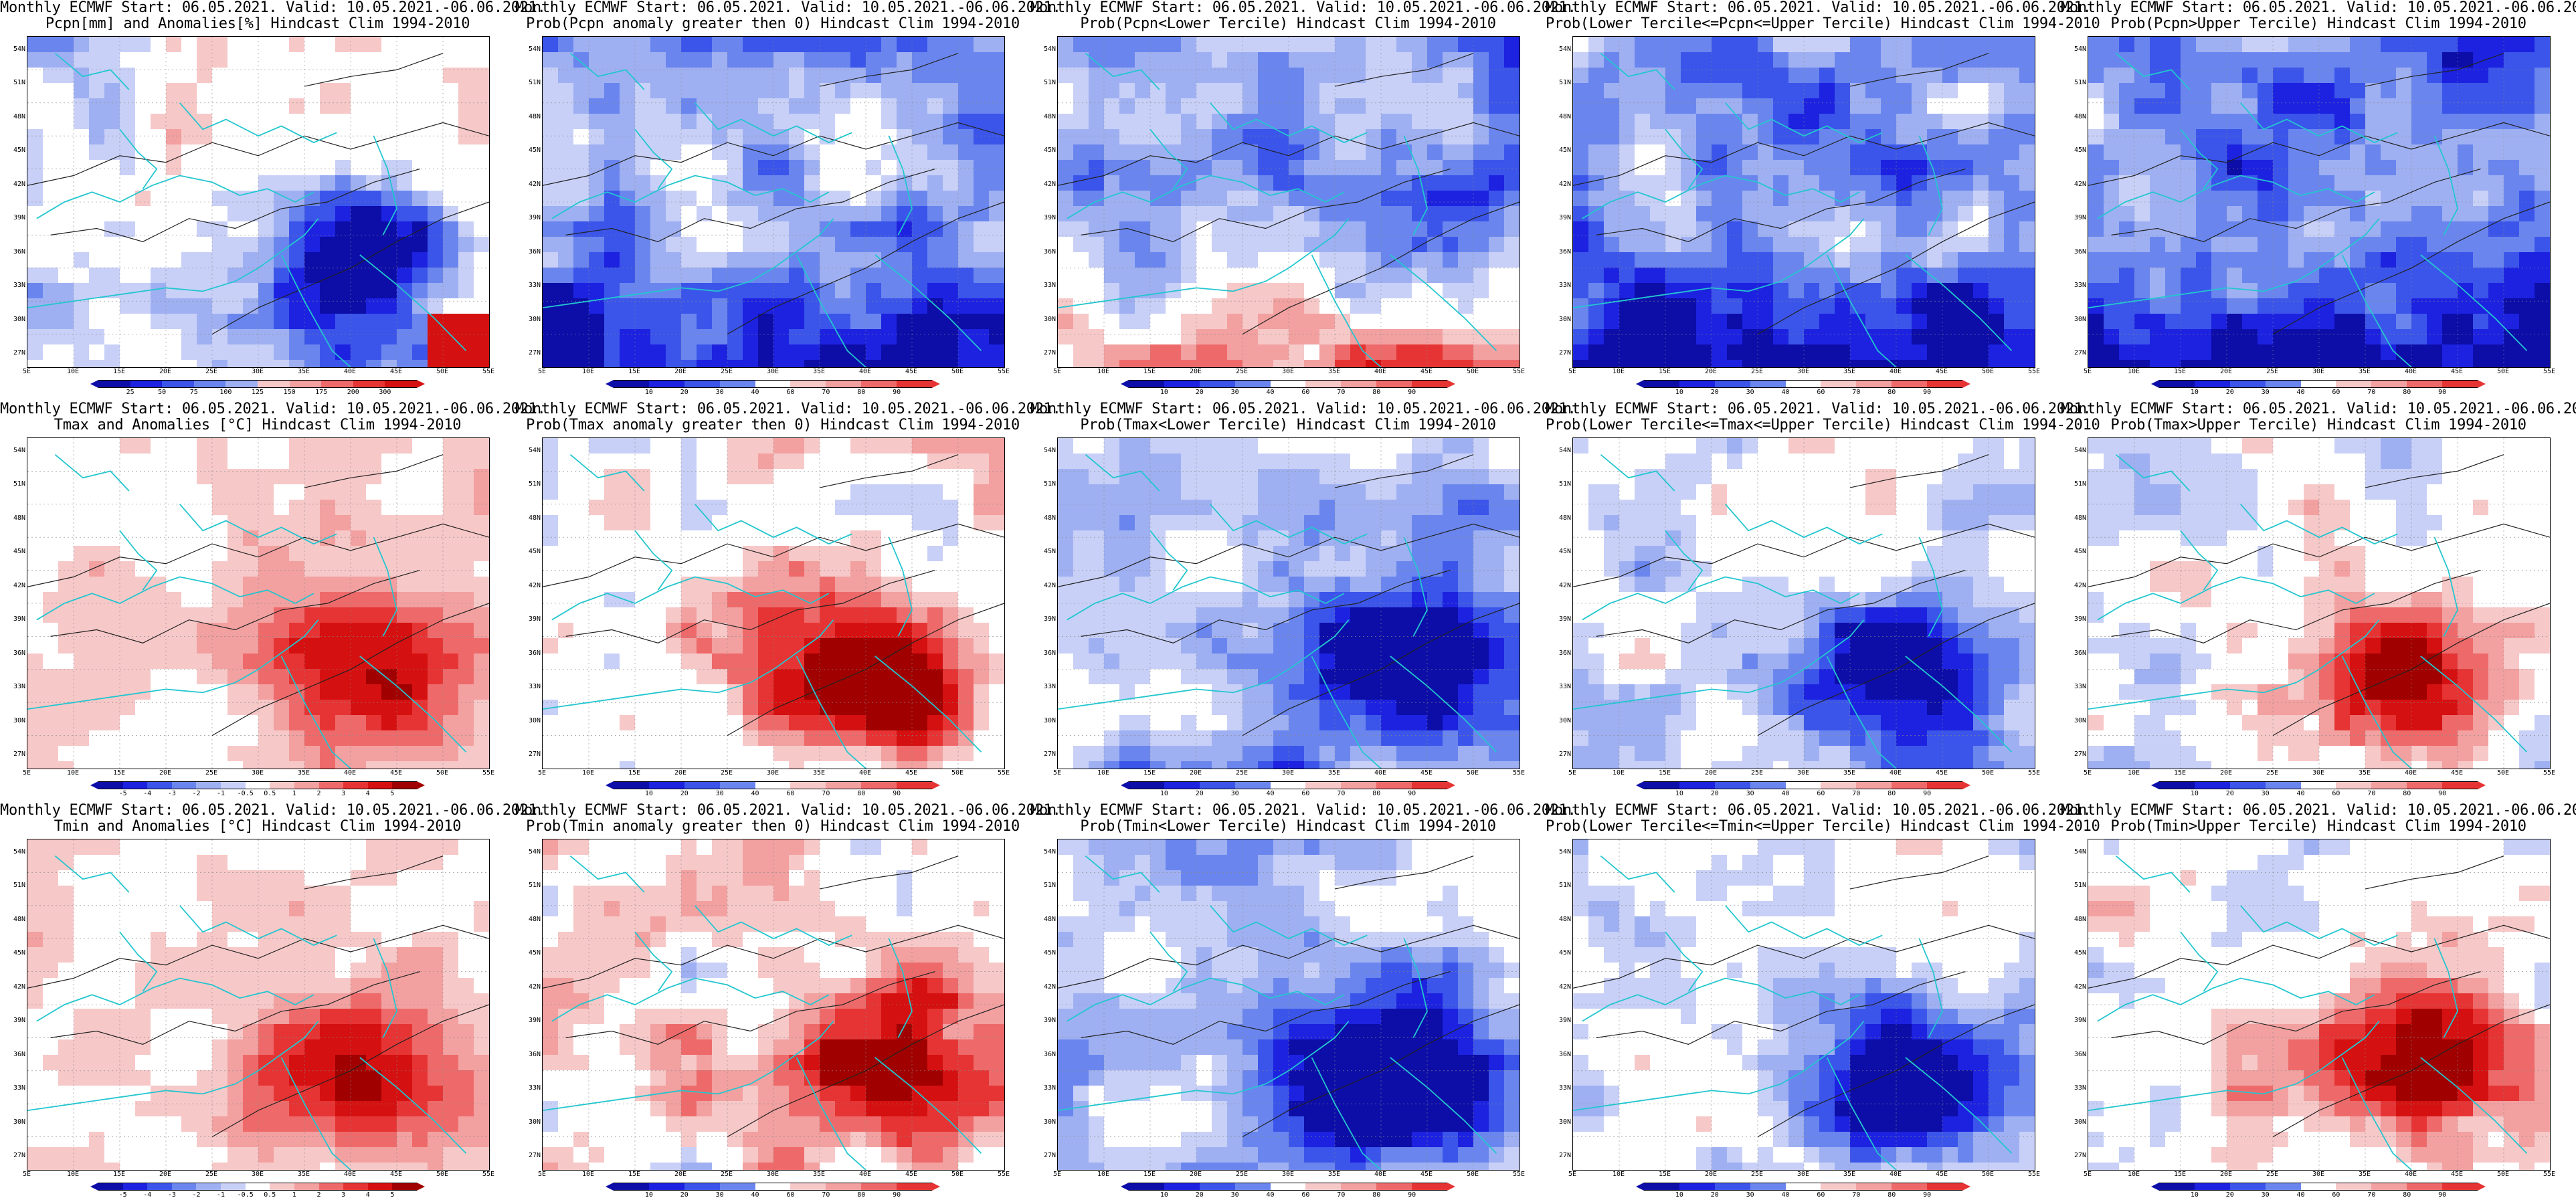 This screenshot has width=2576, height=1204. Describe the element at coordinates (245, 793) in the screenshot. I see `color-bar-label: -0.5` at that location.